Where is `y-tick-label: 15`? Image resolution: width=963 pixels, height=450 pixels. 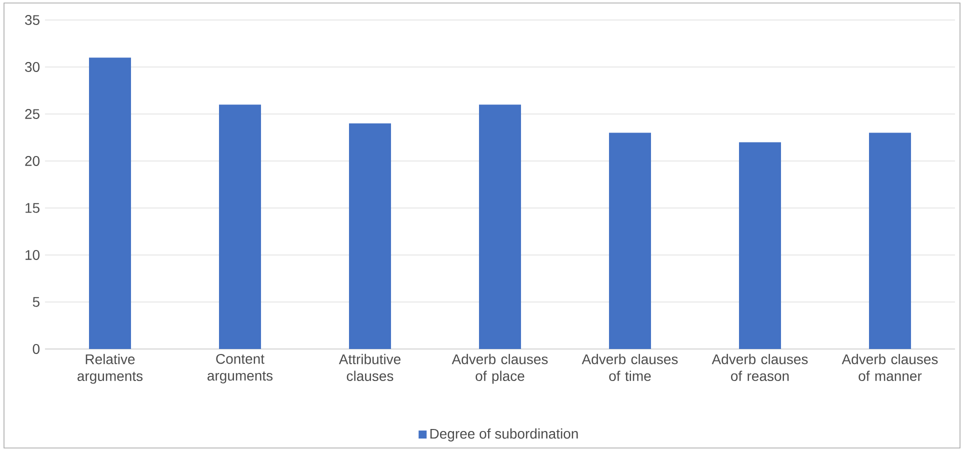
y-tick-label: 15 is located at coordinates (33, 208).